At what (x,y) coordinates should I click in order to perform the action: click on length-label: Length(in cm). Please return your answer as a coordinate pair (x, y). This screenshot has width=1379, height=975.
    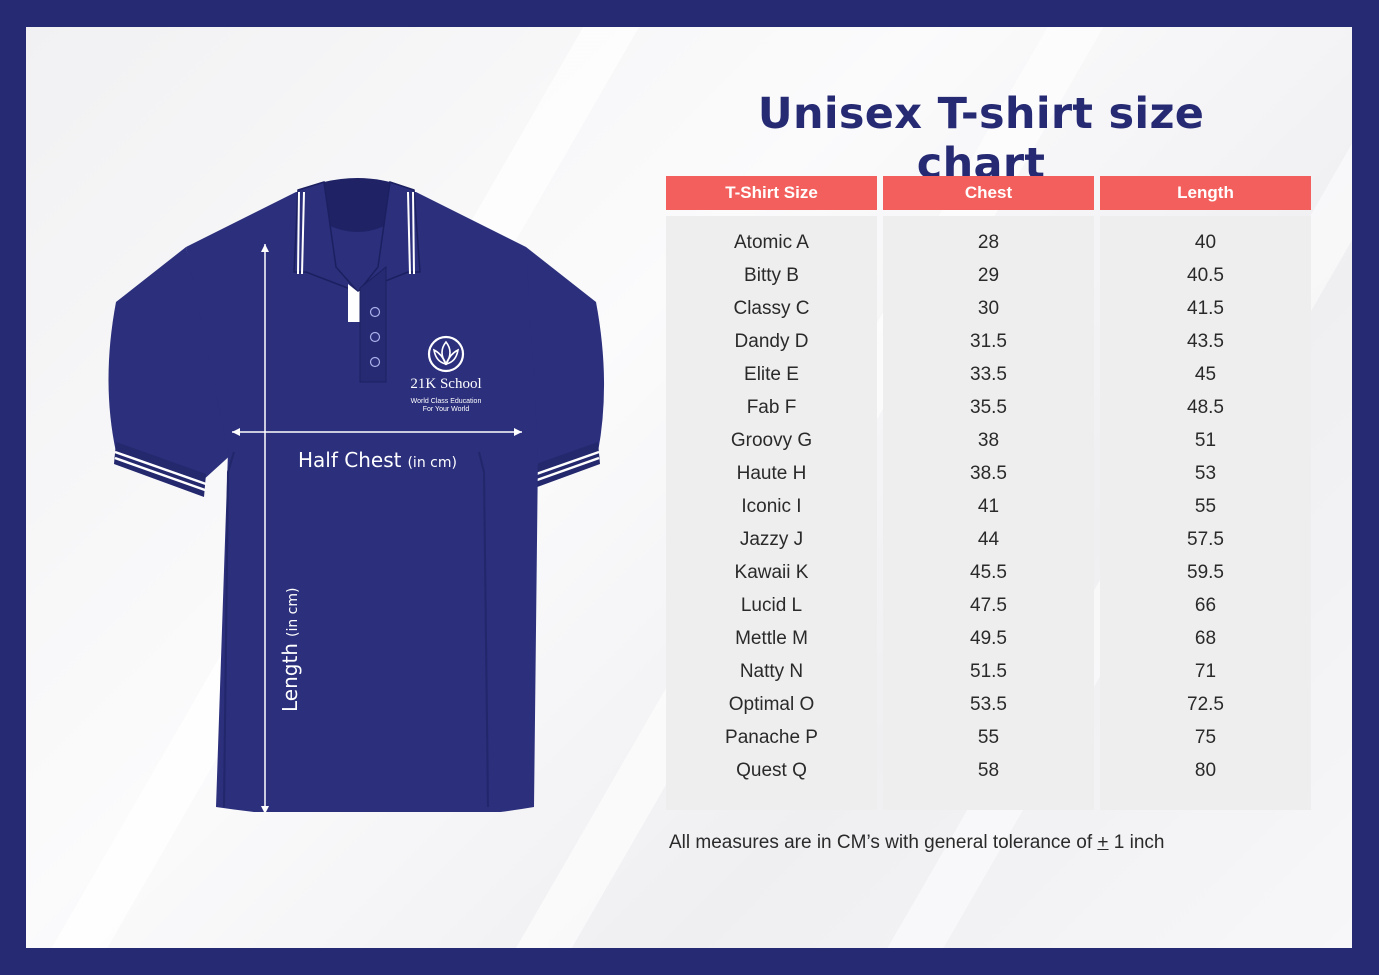
    Looking at the image, I should click on (290, 650).